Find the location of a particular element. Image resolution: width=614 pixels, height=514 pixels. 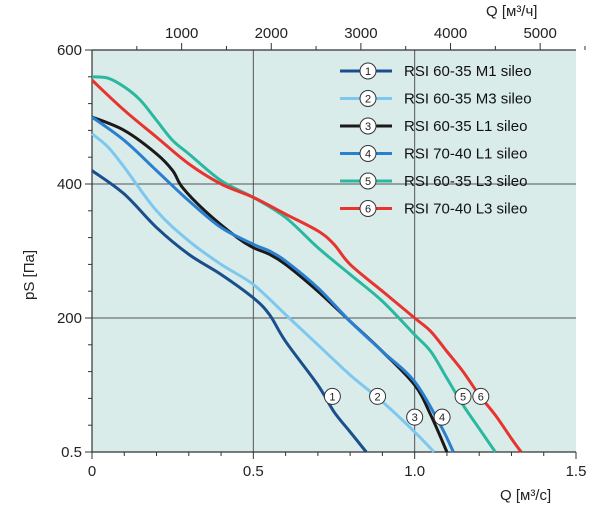

curve-label-number-2: 2 is located at coordinates (377, 397).